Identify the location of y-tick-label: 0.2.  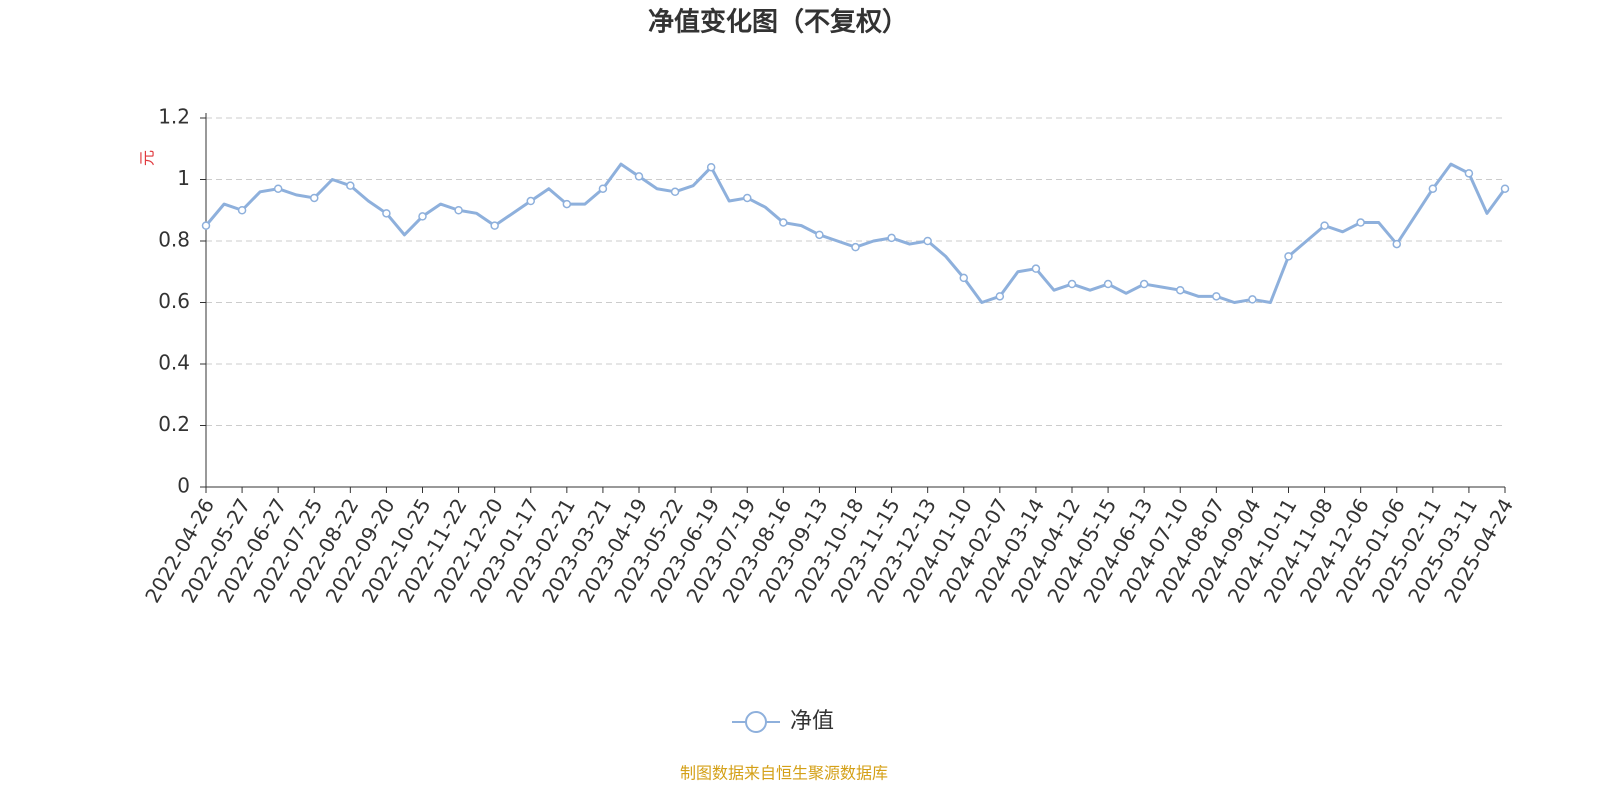
(174, 424).